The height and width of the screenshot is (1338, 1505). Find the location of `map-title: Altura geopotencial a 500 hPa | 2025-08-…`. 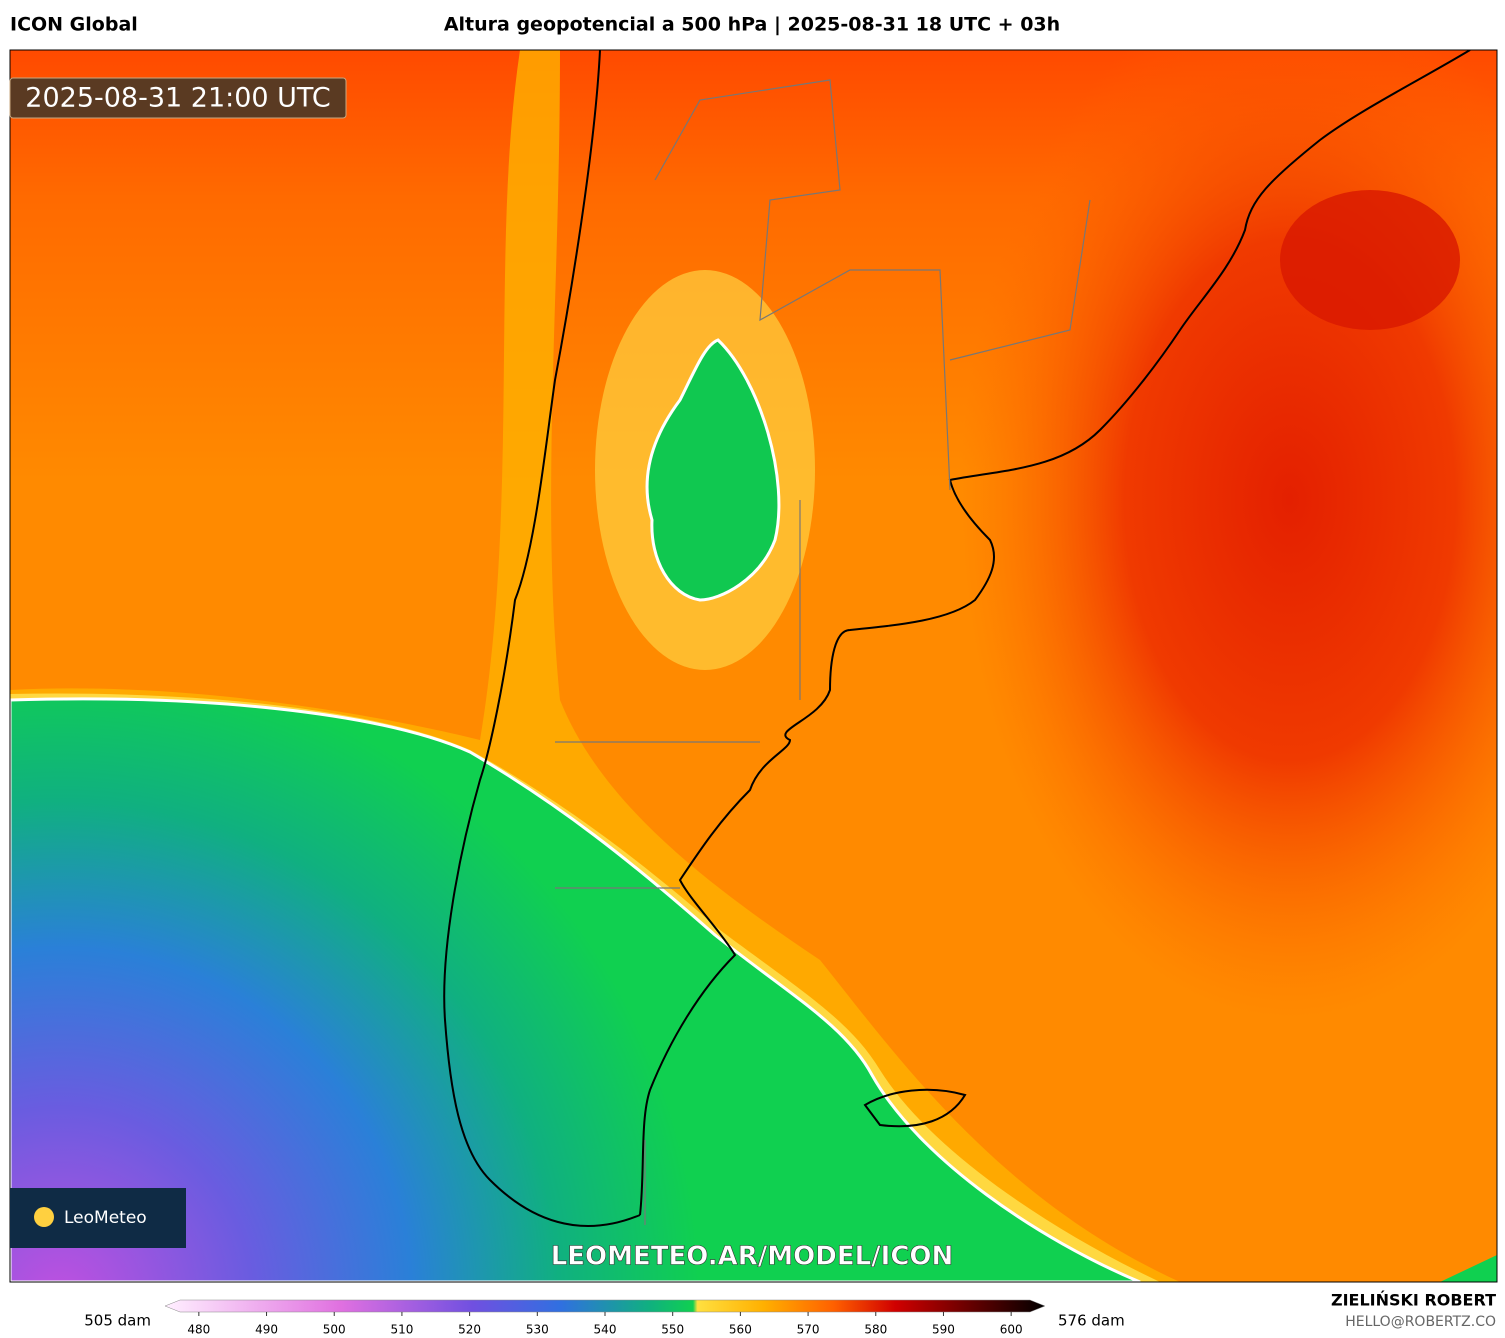

map-title: Altura geopotencial a 500 hPa | 2025-08-… is located at coordinates (752, 25).